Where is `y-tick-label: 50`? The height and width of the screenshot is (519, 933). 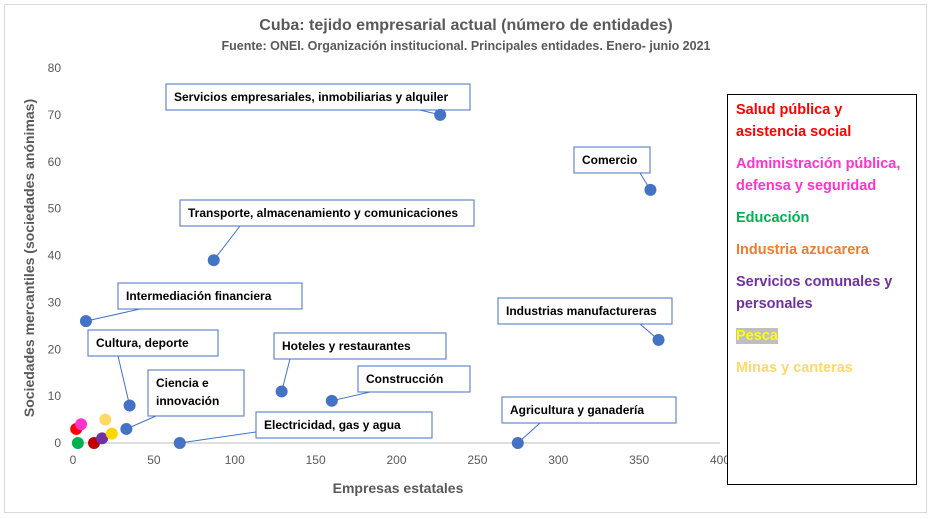 y-tick-label: 50 is located at coordinates (55, 209).